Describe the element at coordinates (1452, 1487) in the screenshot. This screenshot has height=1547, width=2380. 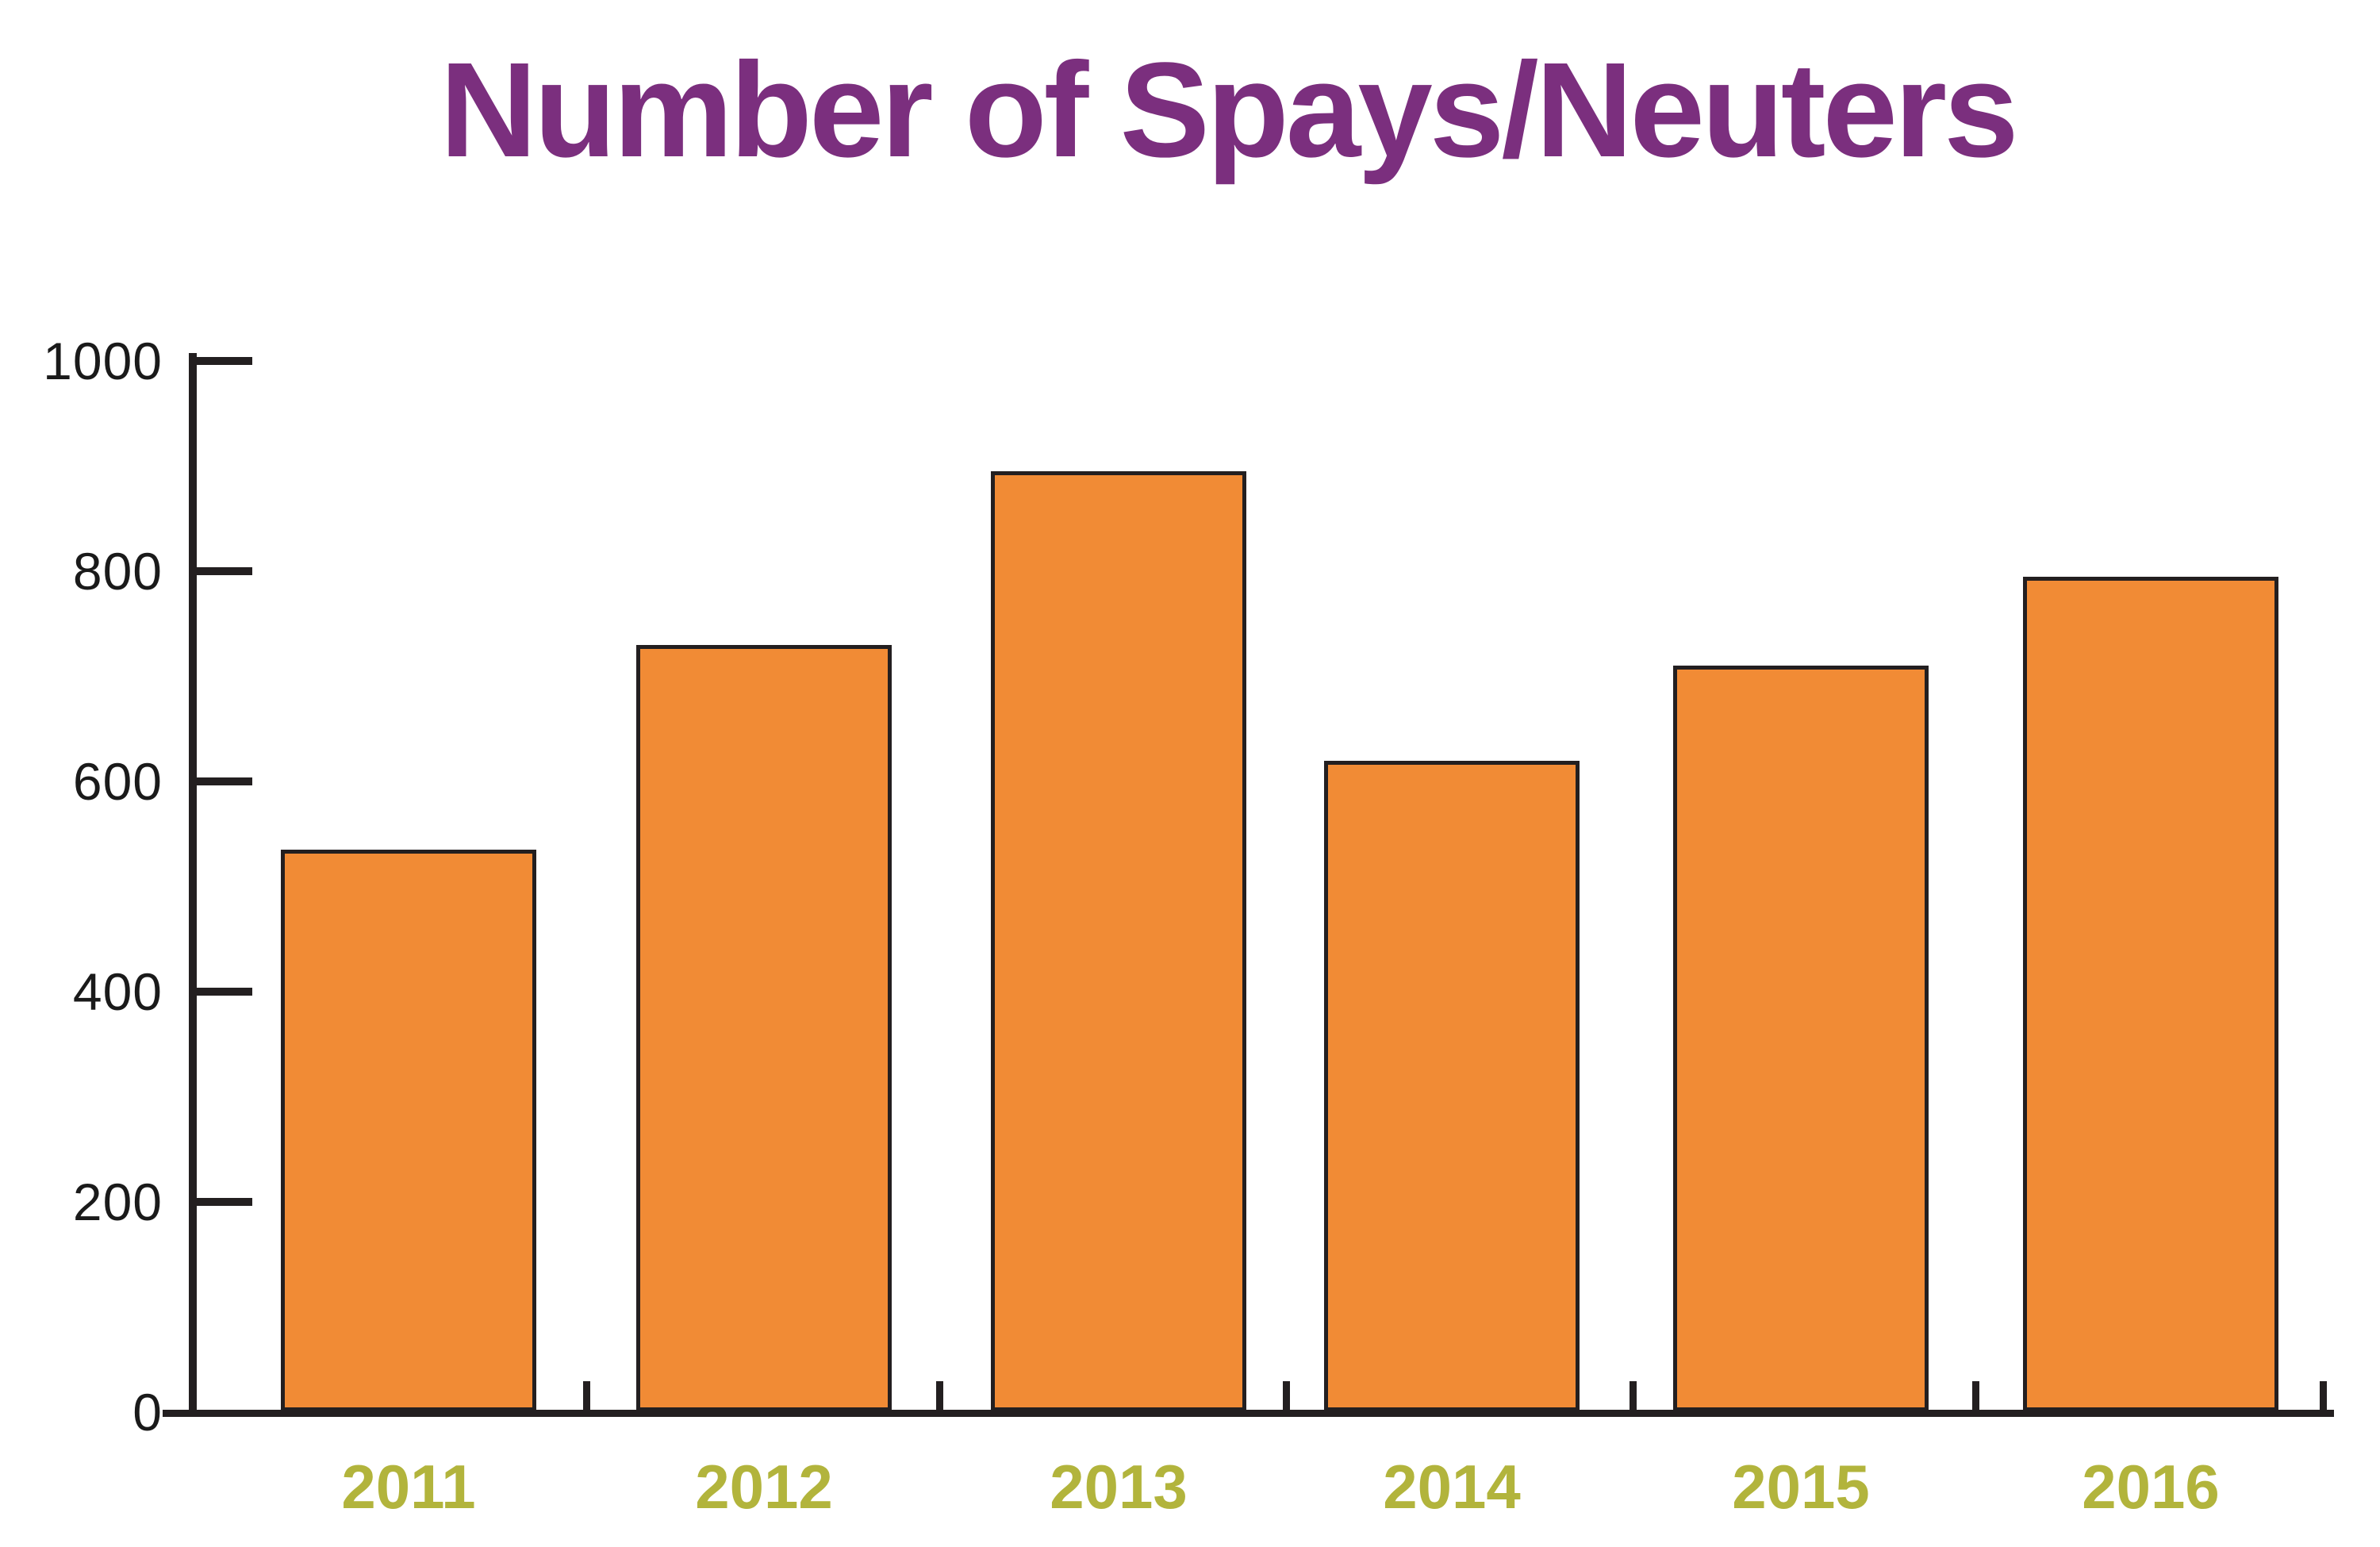
I see `x-label-2014: 2014` at that location.